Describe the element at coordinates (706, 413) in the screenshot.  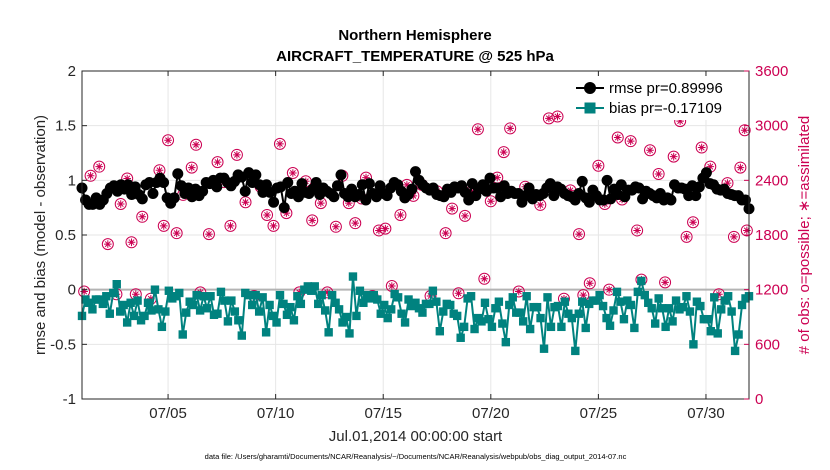
I see `x-tick-label: 07/30` at that location.